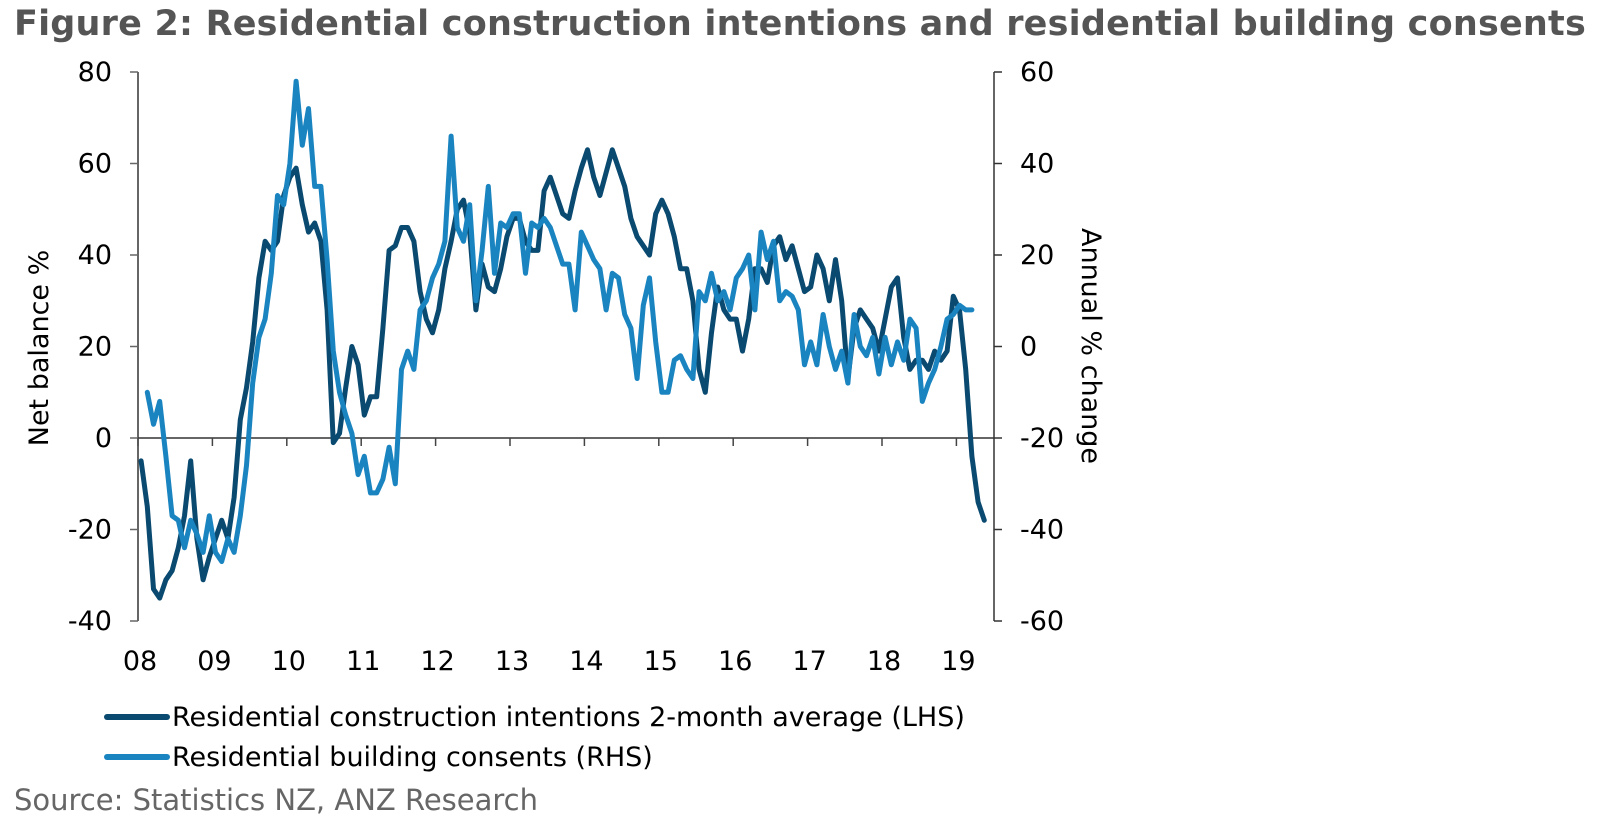  Describe the element at coordinates (103, 438) in the screenshot. I see `y-left-tick-label: 0` at that location.